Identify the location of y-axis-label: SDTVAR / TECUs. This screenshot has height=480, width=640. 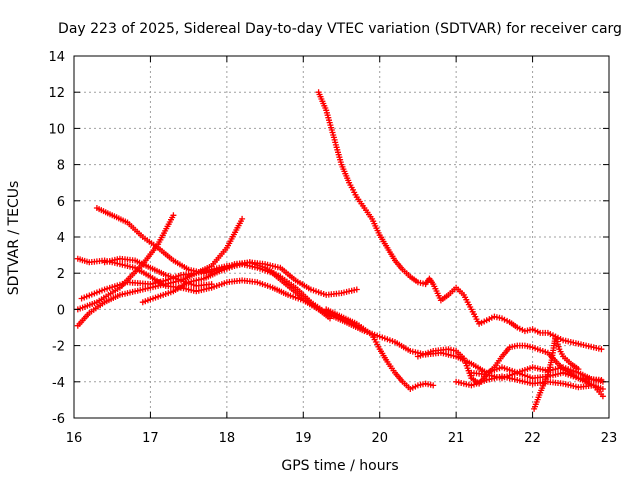
(14, 238).